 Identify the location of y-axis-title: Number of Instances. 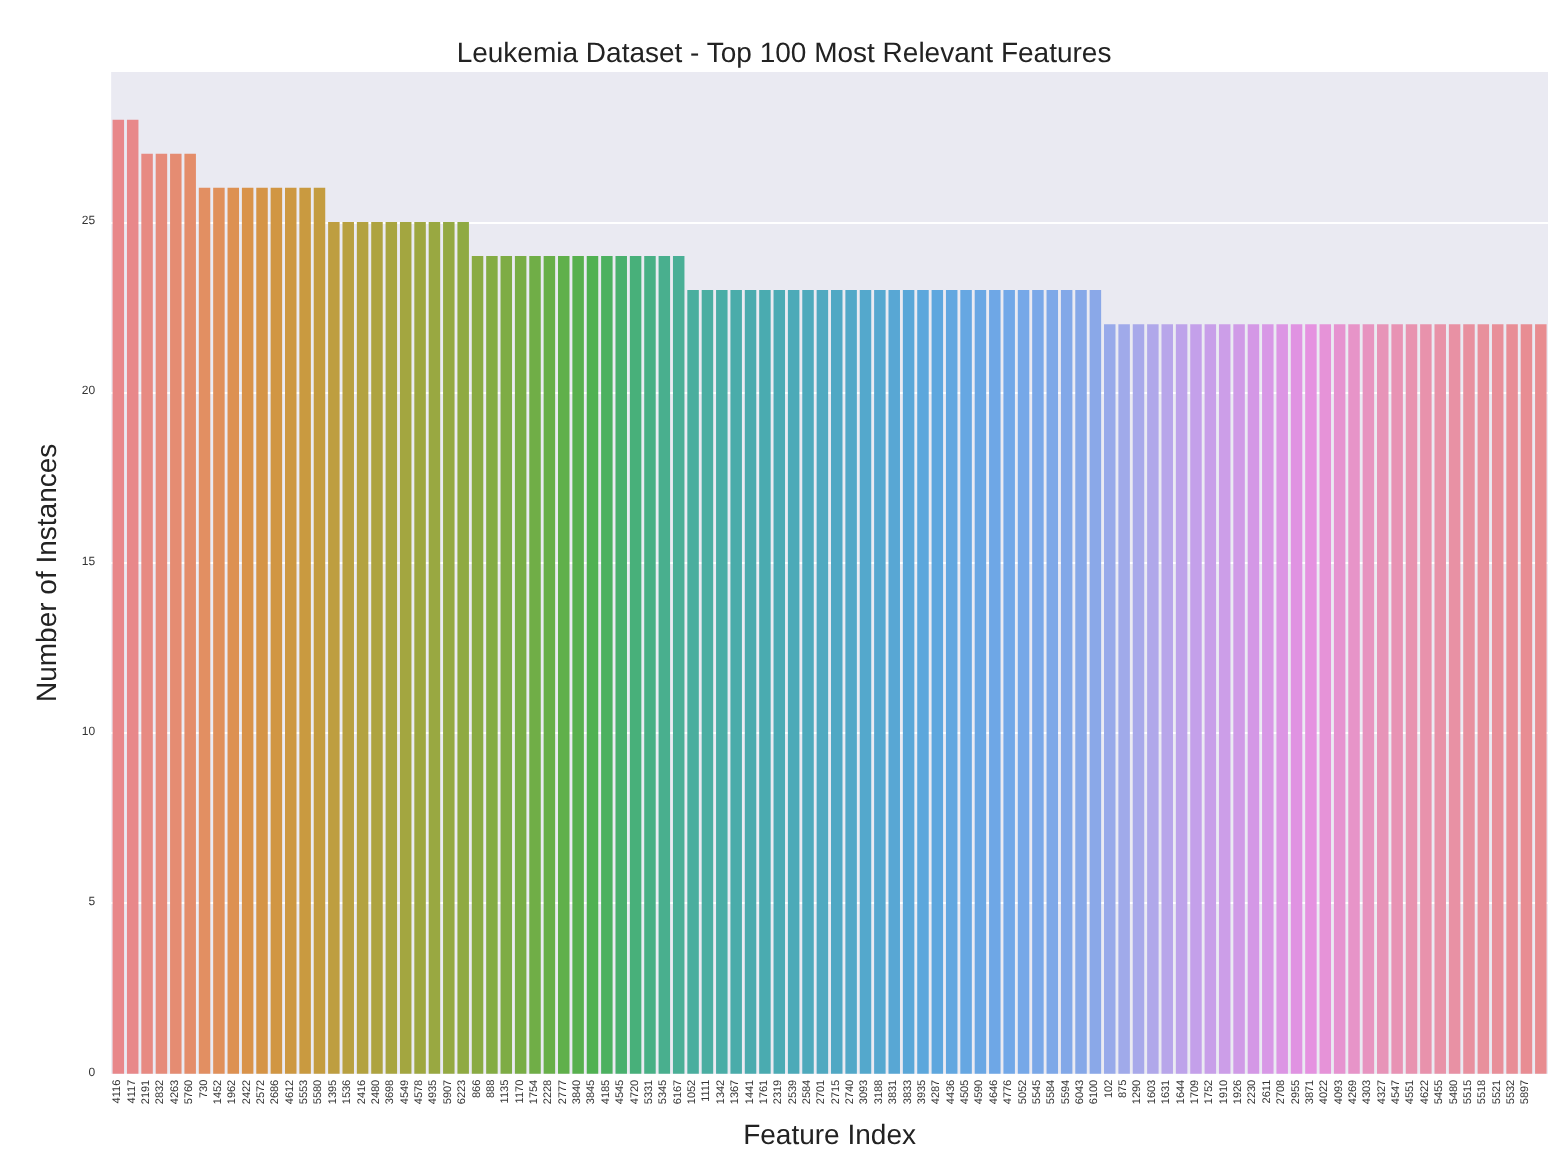
(46, 573).